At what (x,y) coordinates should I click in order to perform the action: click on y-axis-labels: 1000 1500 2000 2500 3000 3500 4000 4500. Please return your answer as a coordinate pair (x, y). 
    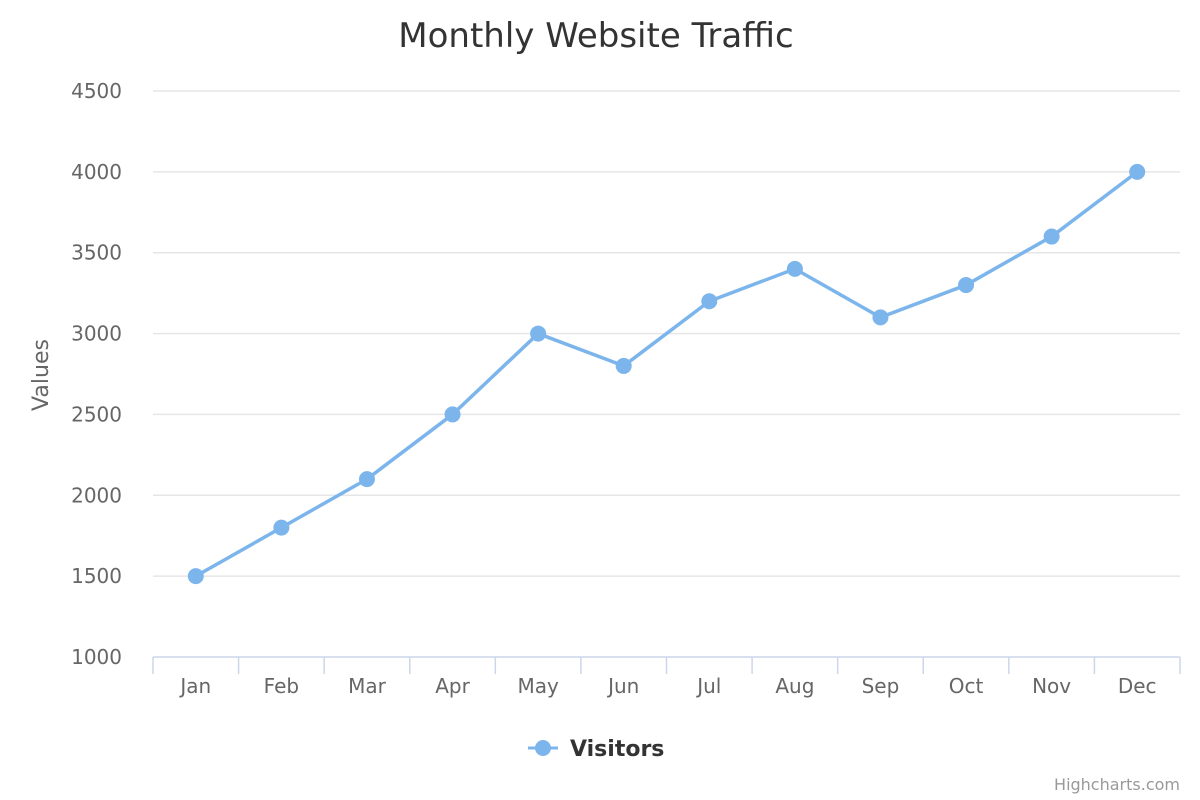
    Looking at the image, I should click on (96, 374).